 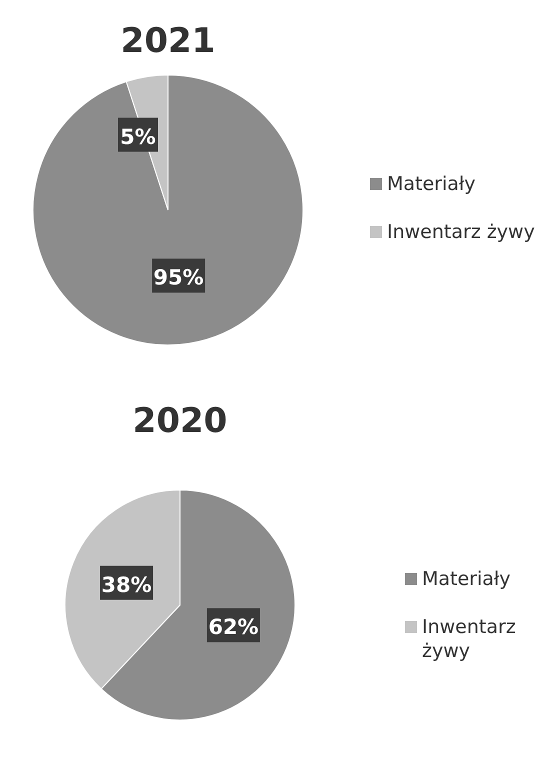 I want to click on chart-title: 2021, so click(x=168, y=41).